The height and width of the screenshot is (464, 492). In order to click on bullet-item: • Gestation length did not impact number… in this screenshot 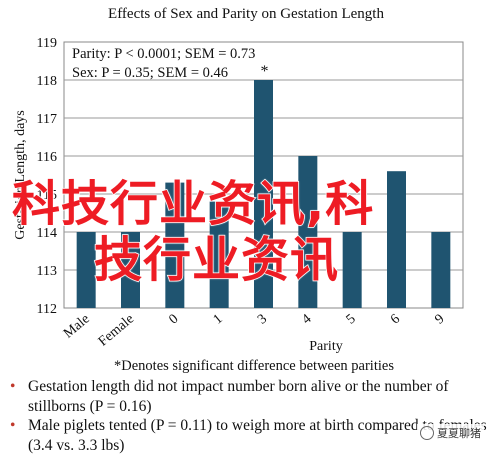, I will do `click(250, 396)`.